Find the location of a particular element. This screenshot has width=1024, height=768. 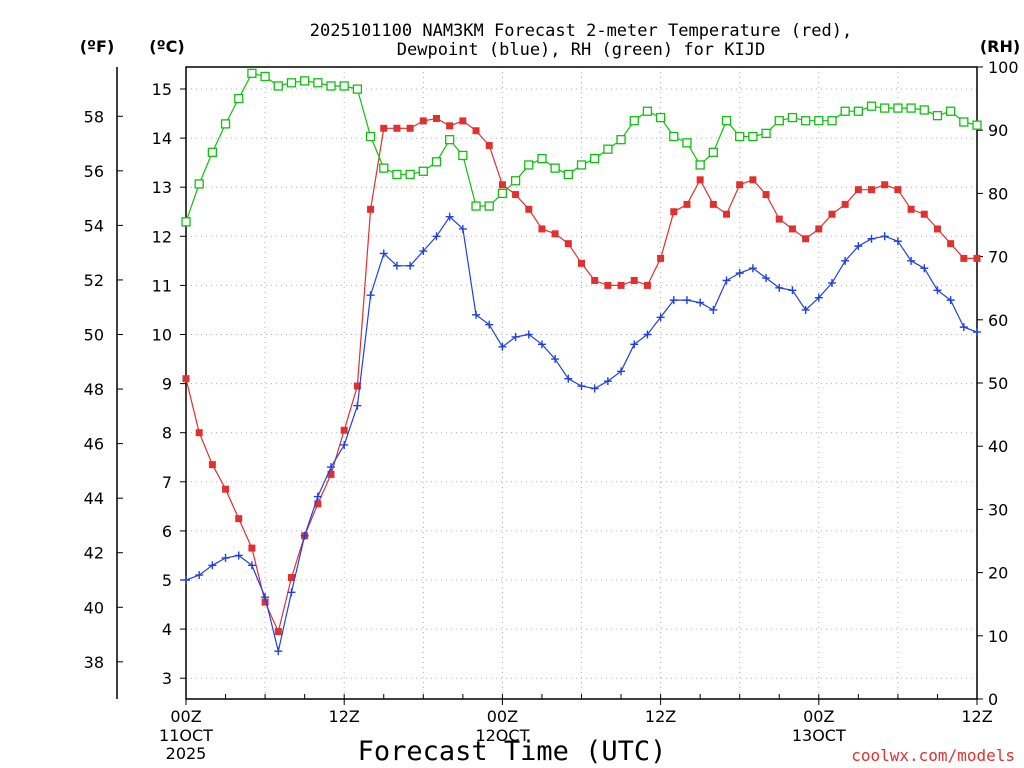

x-tick-year: 2025 is located at coordinates (186, 753).